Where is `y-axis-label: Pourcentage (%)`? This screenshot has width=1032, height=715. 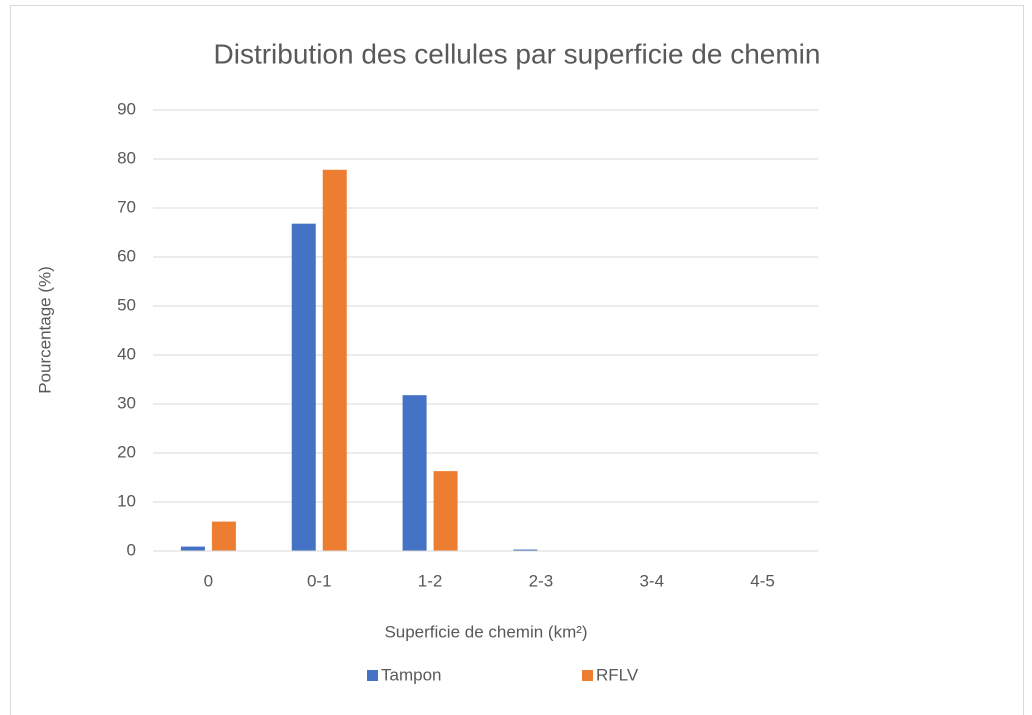
y-axis-label: Pourcentage (%) is located at coordinates (44, 330).